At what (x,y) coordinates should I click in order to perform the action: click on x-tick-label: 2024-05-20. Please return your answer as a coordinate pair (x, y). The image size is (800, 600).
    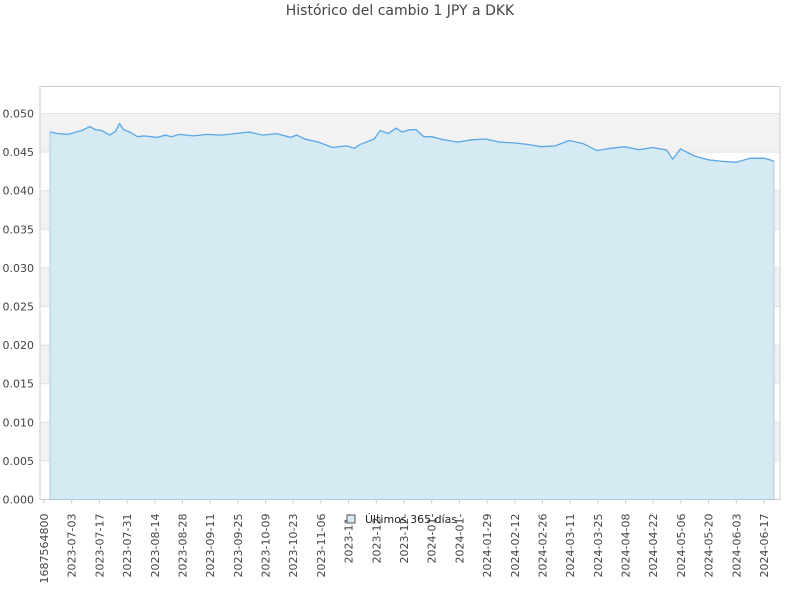
    Looking at the image, I should click on (709, 546).